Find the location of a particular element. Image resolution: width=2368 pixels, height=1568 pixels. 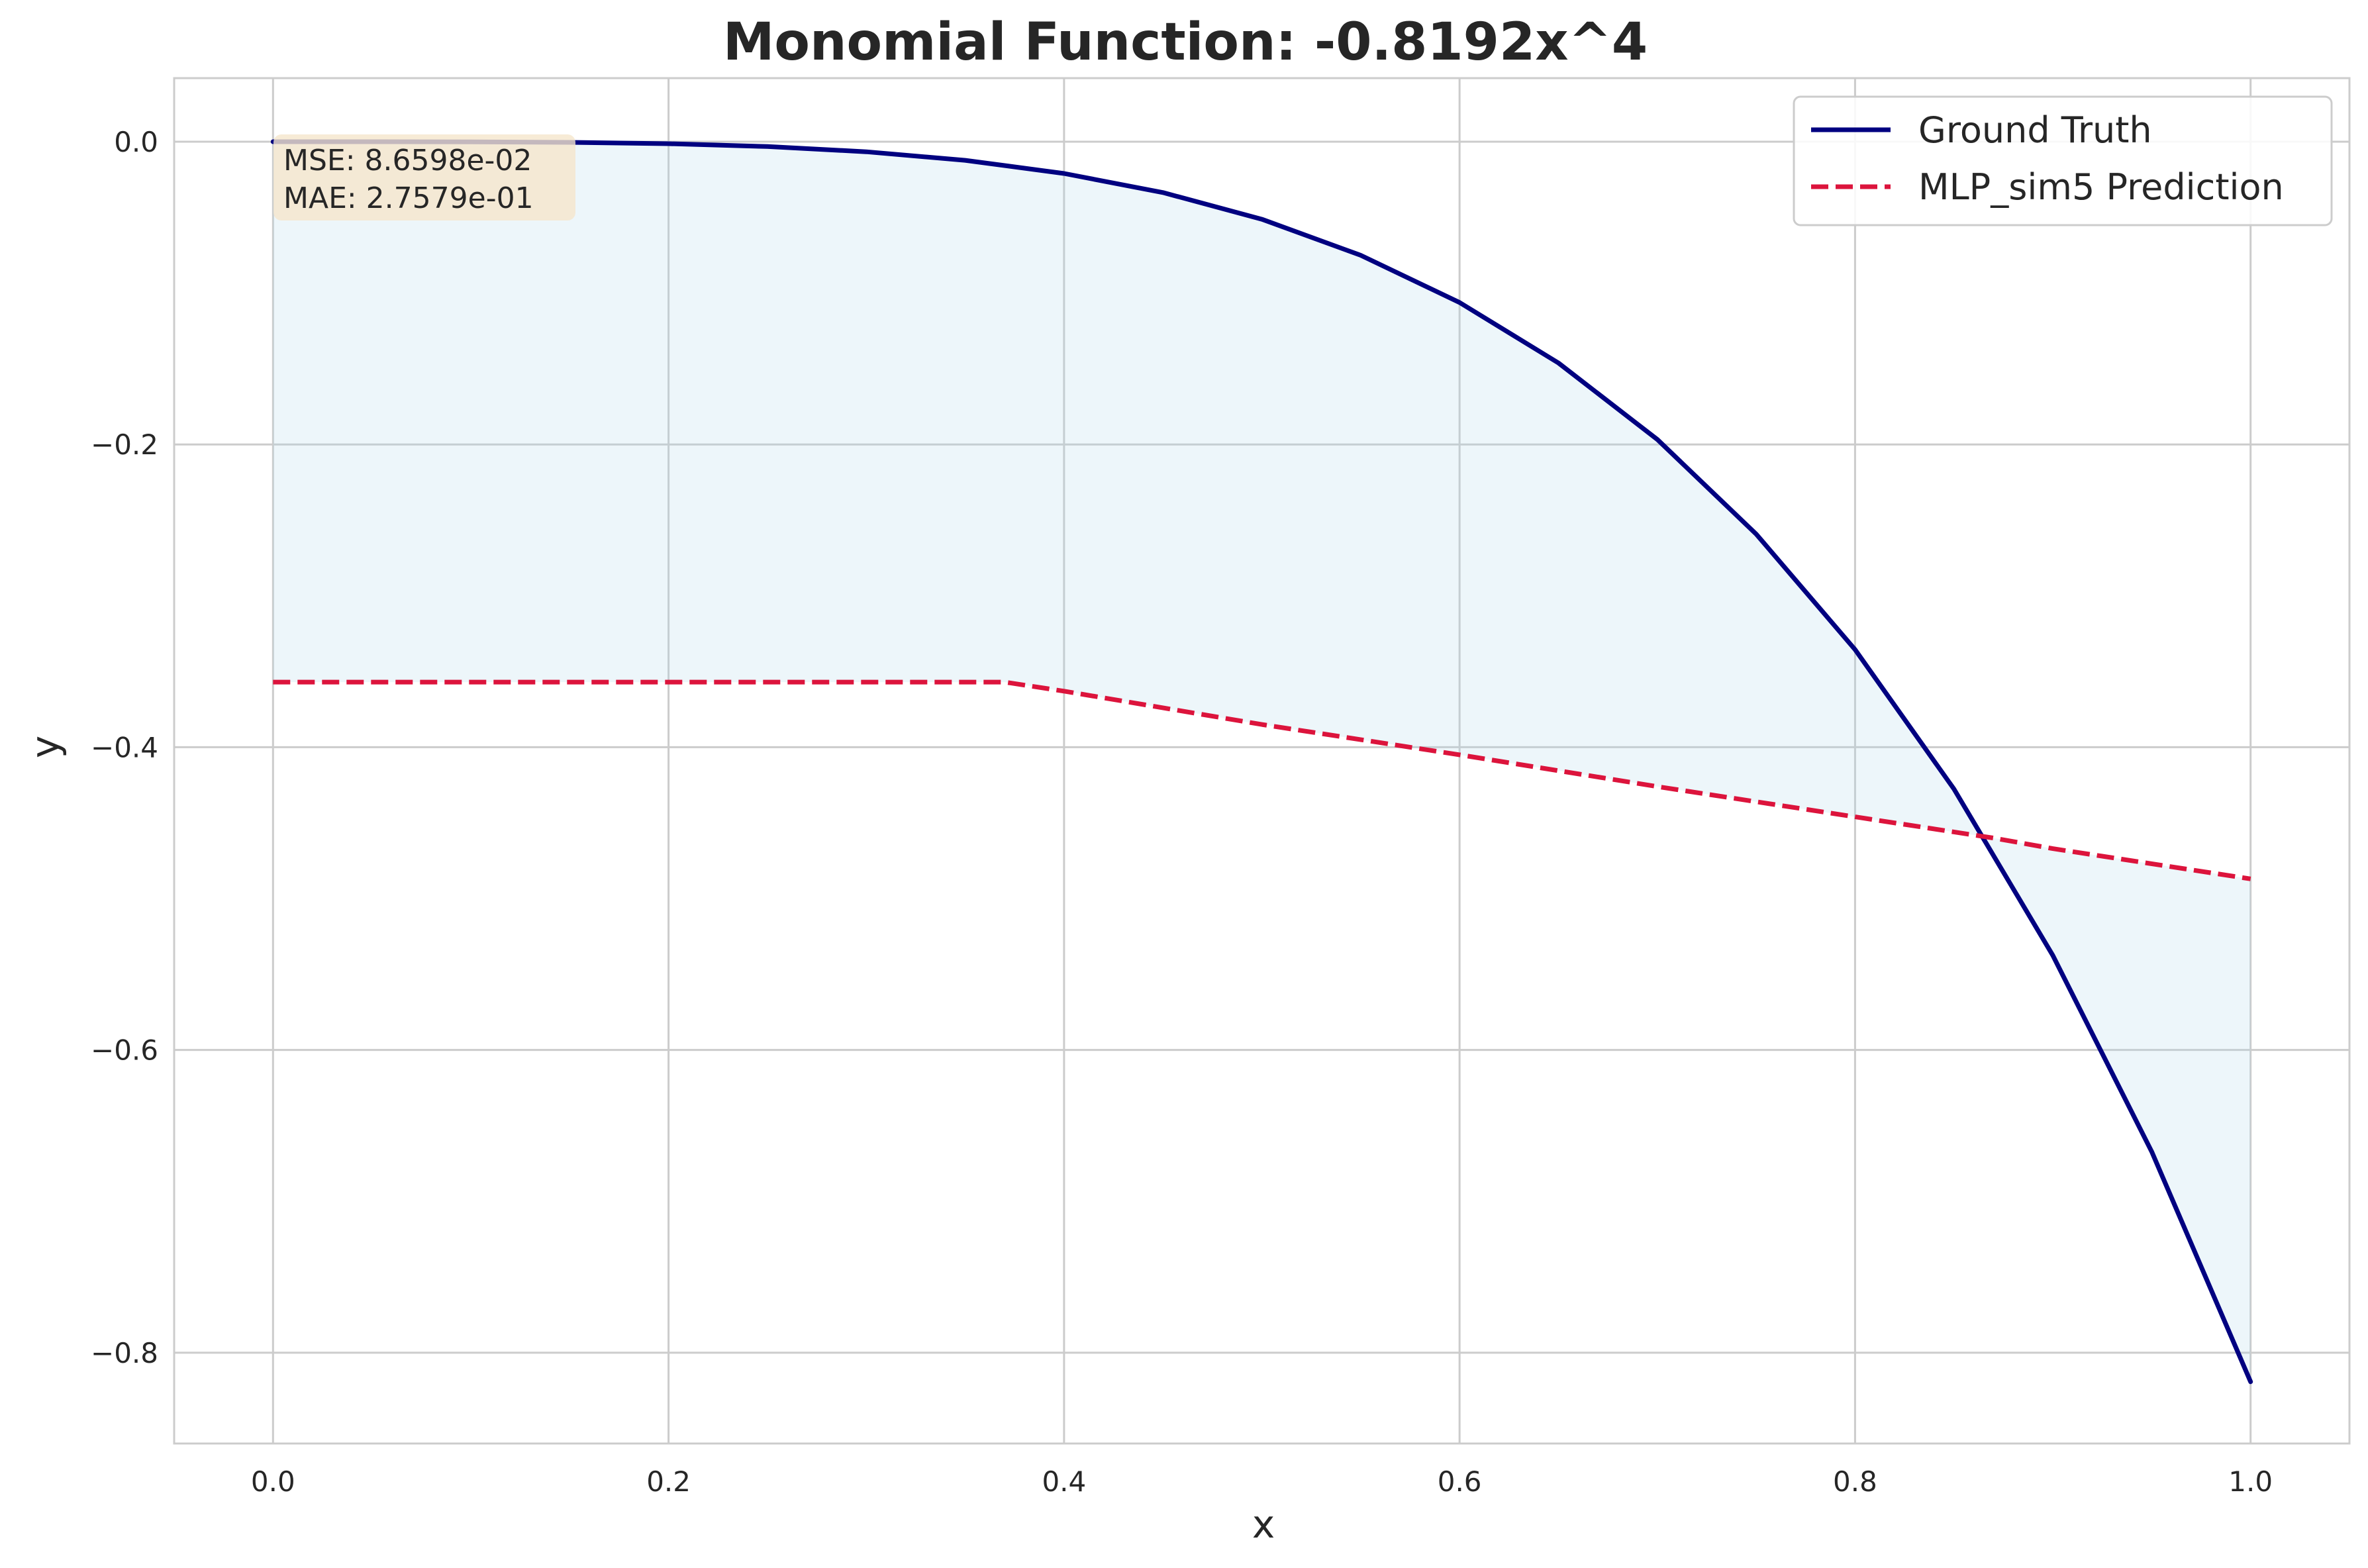

x-tick-label: 0.4 is located at coordinates (1064, 1481).